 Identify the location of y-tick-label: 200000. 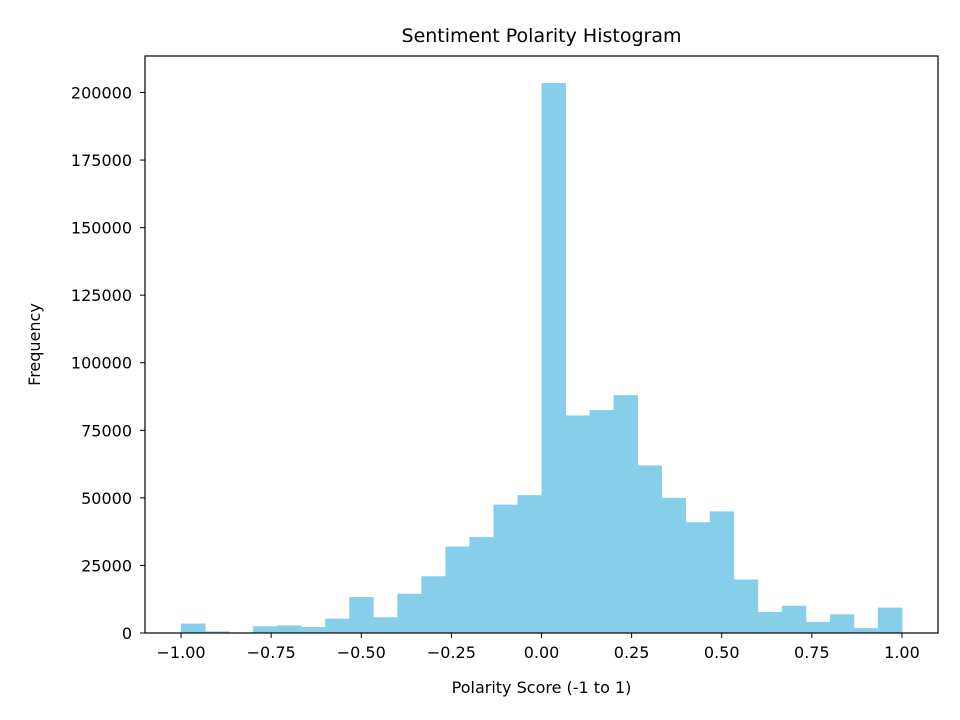
(101, 92).